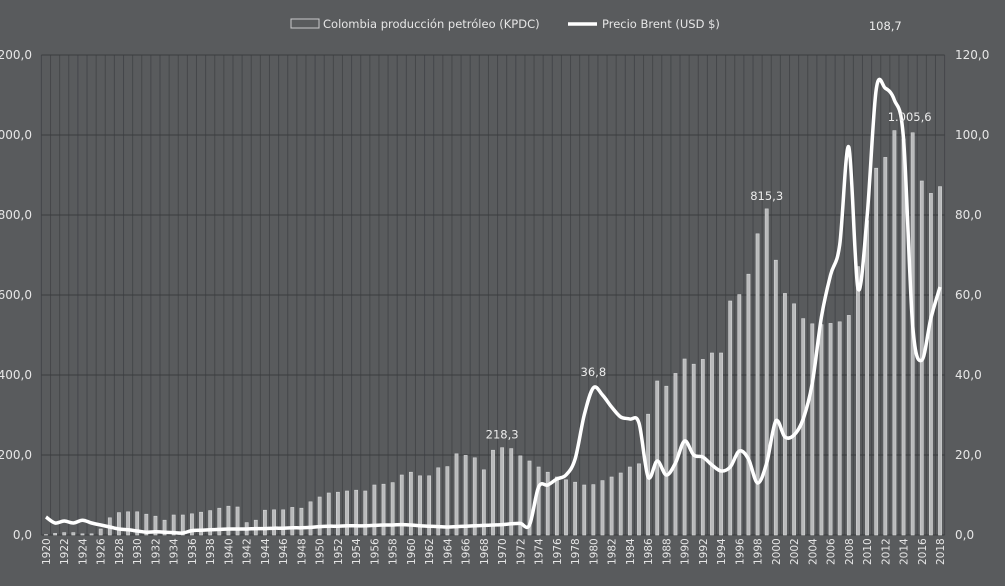  What do you see at coordinates (138, 551) in the screenshot?
I see `x-axis-tick-label: 1930` at bounding box center [138, 551].